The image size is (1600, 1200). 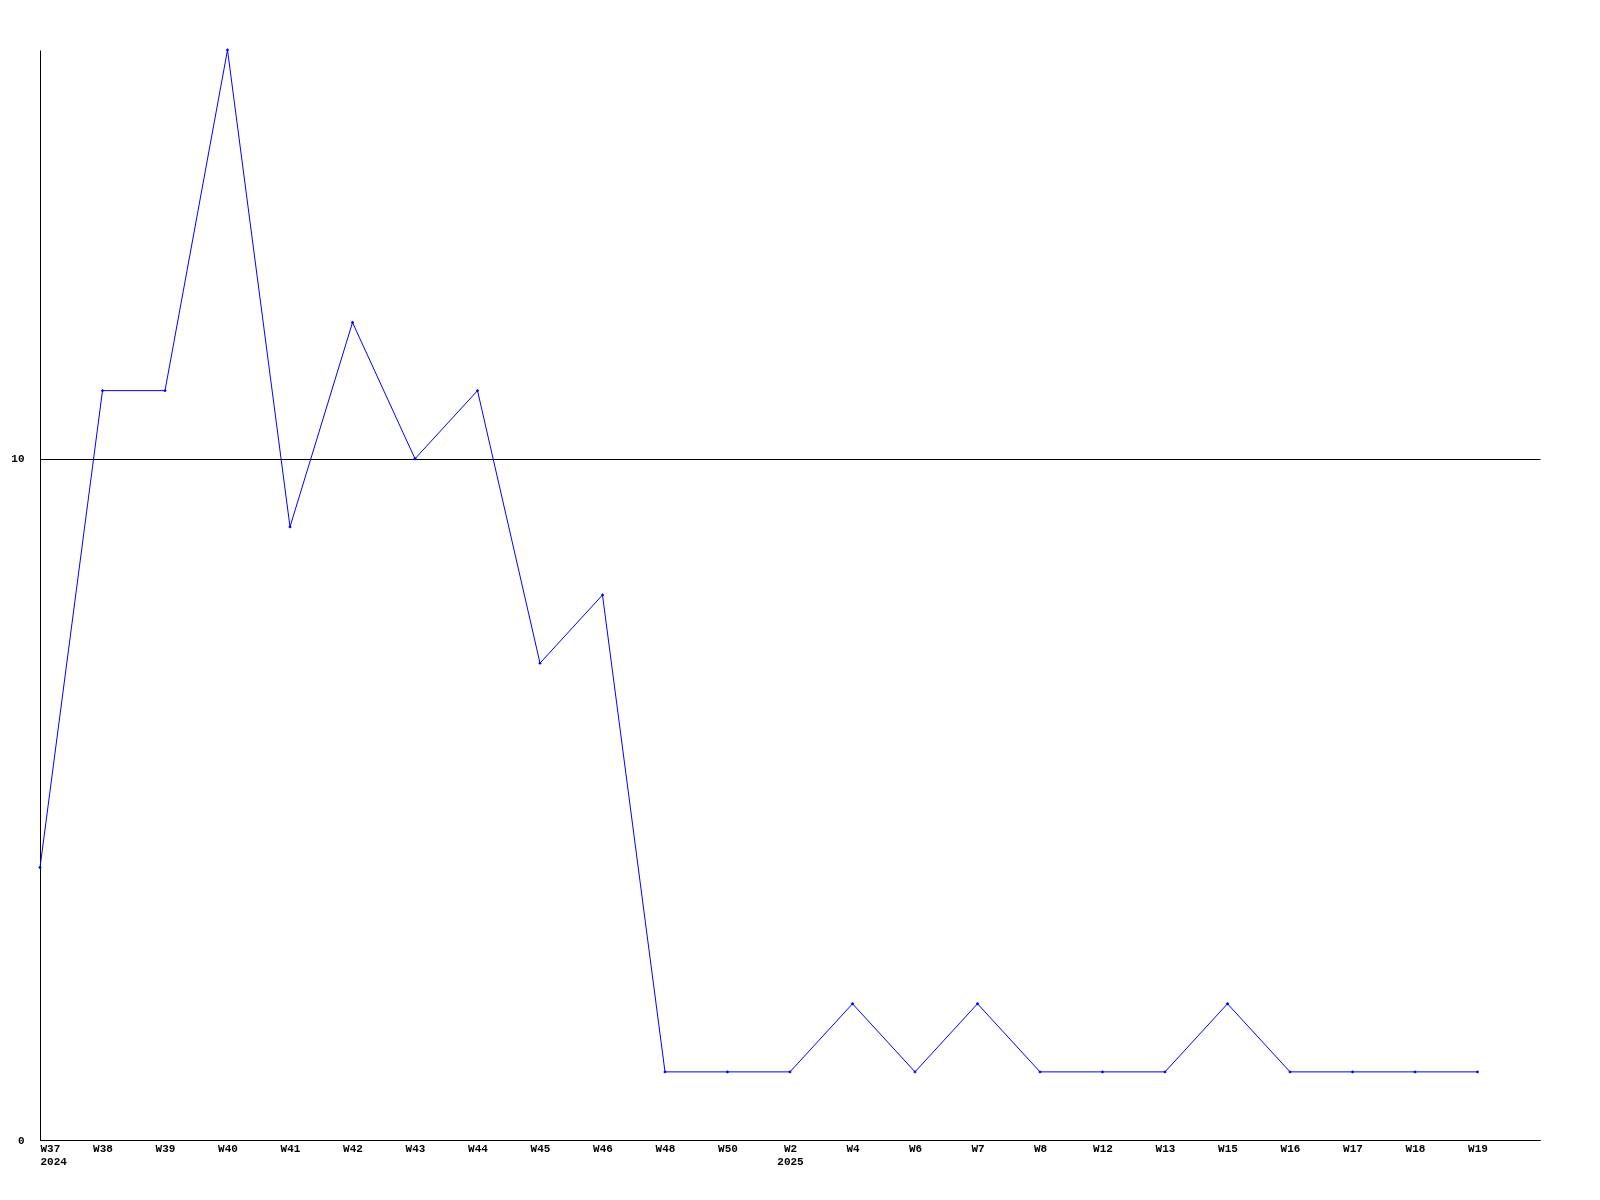 I want to click on x-tick-label: W13, so click(x=1165, y=1148).